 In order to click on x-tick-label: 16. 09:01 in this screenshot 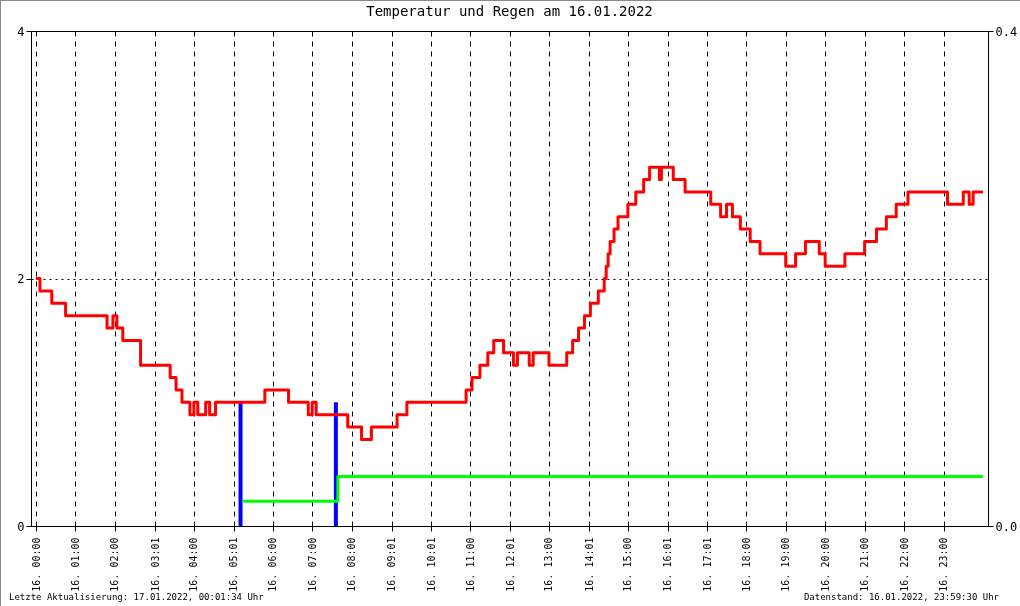, I will do `click(392, 564)`.